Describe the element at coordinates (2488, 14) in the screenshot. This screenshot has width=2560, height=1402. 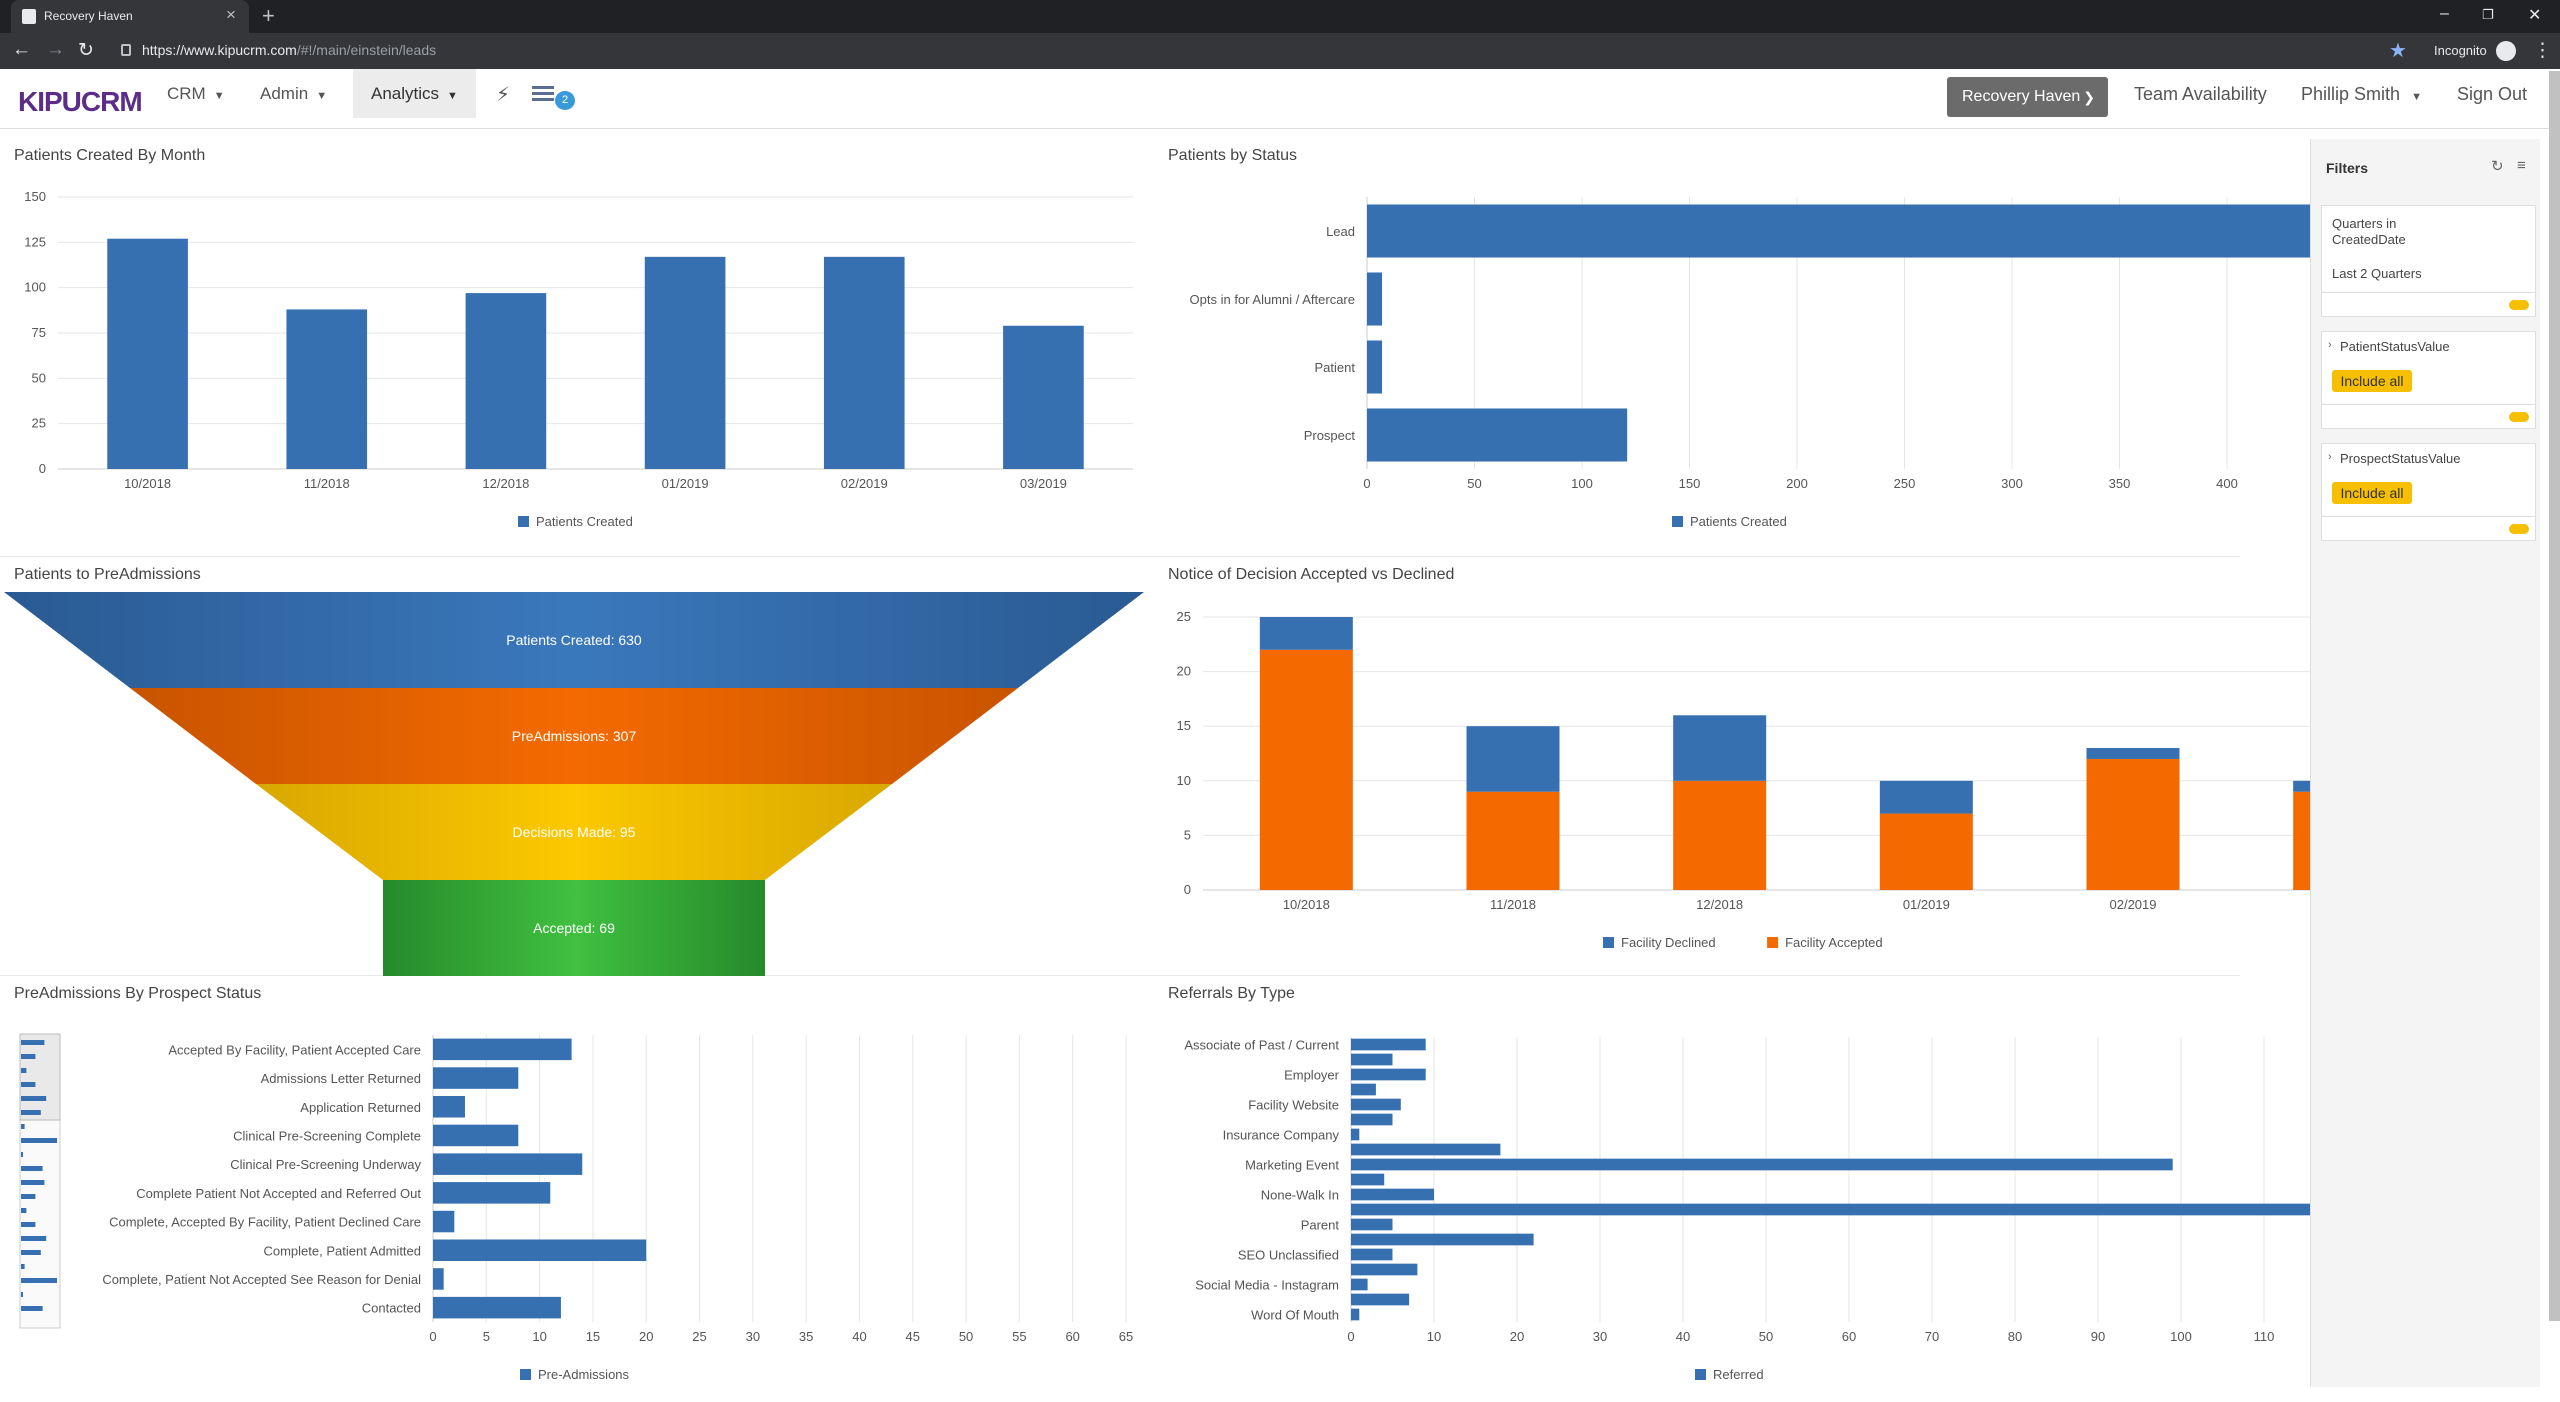
I see `restore-icon: ❐` at that location.